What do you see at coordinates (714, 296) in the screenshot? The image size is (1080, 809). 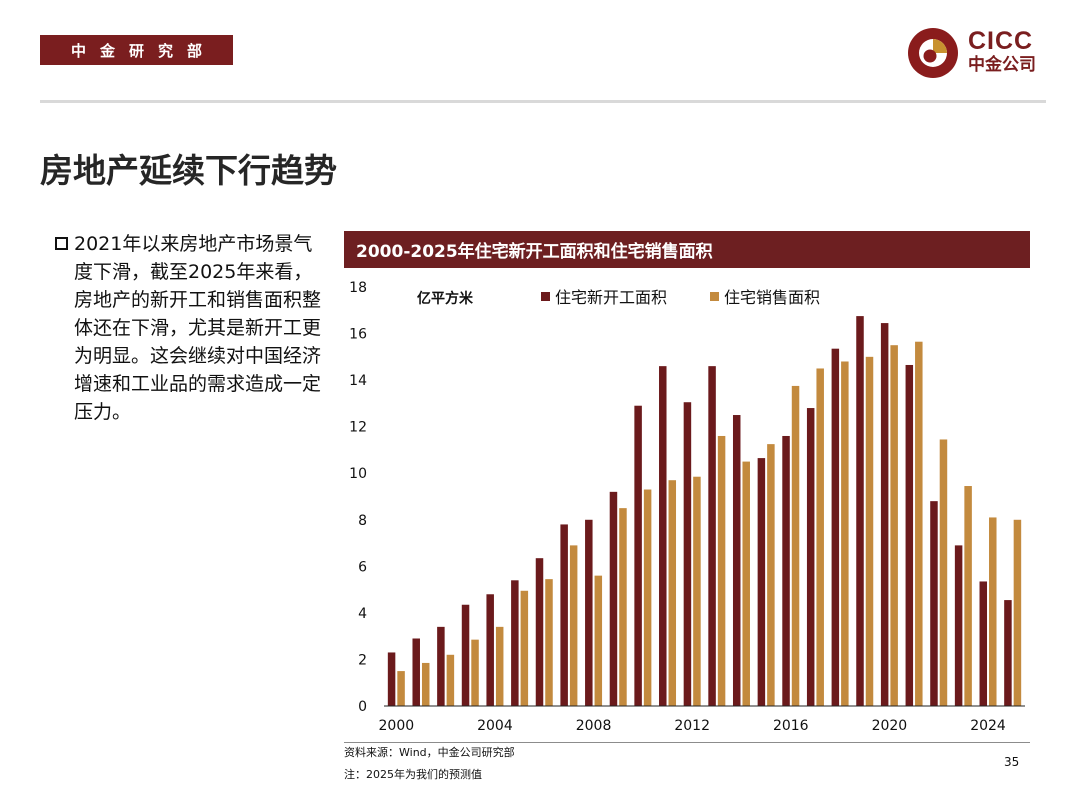 I see `legend-swatch-sales` at bounding box center [714, 296].